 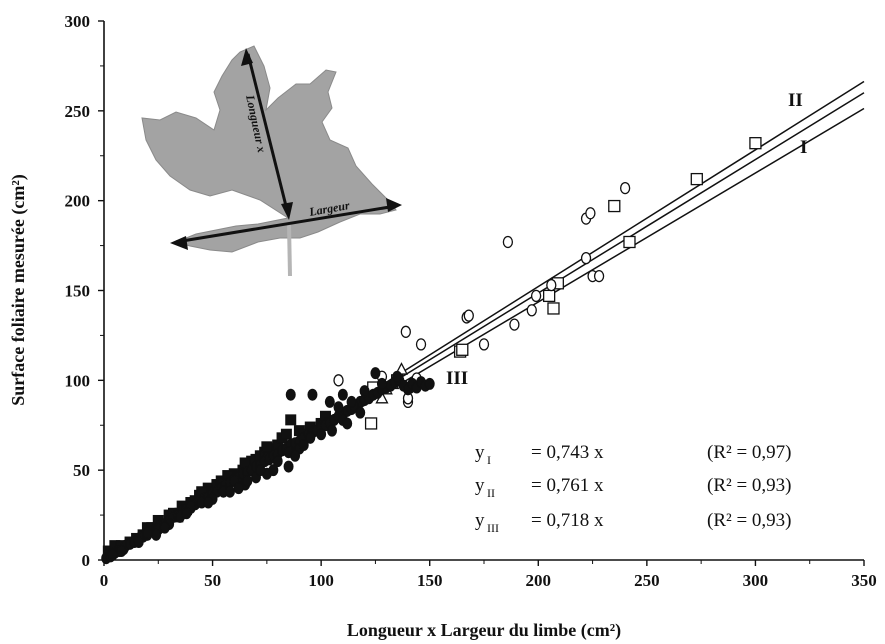 I want to click on y-tick-label: 250, so click(x=78, y=111).